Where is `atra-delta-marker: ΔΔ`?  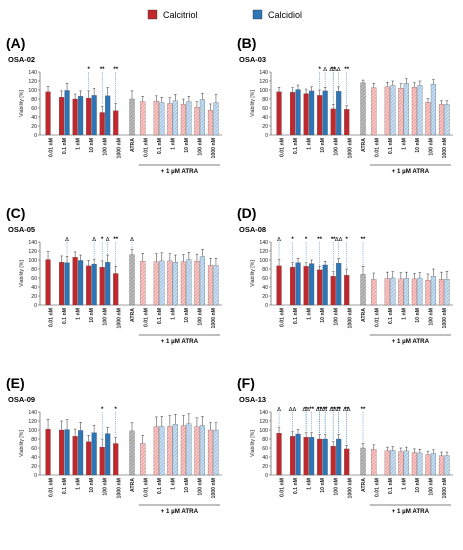
atra-delta-marker: ΔΔ is located at coordinates (320, 410).